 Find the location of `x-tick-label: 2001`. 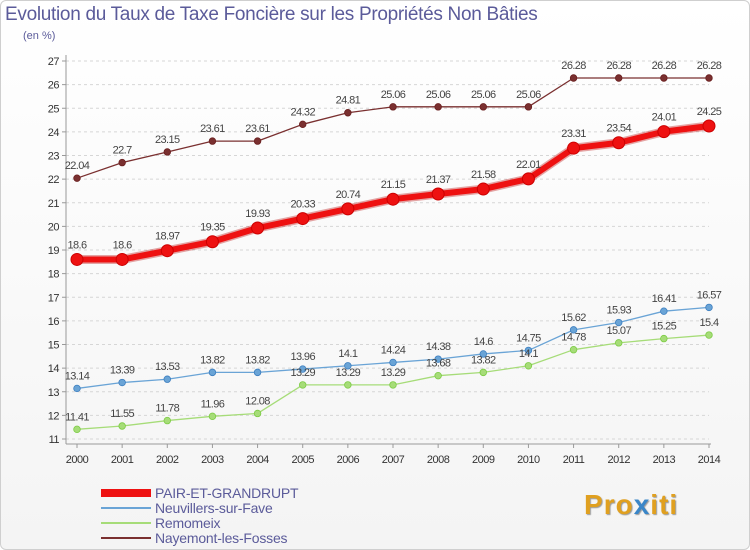

x-tick-label: 2001 is located at coordinates (122, 460).